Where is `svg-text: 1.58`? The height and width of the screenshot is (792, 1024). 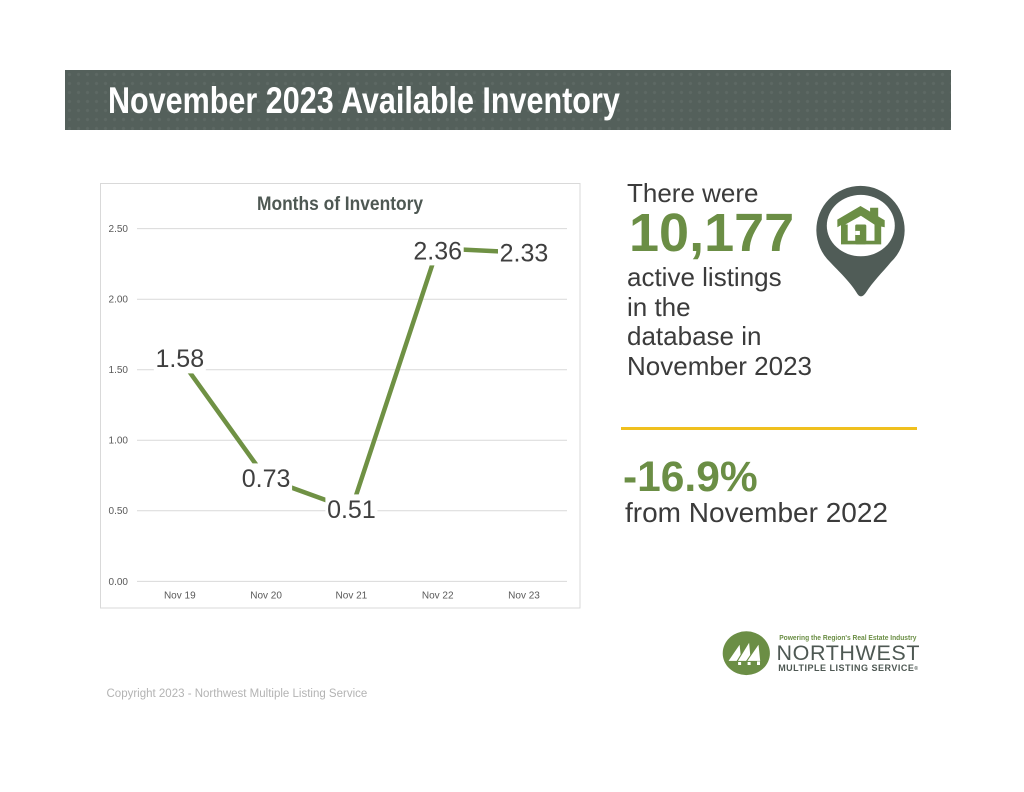
svg-text: 1.58 is located at coordinates (179, 359).